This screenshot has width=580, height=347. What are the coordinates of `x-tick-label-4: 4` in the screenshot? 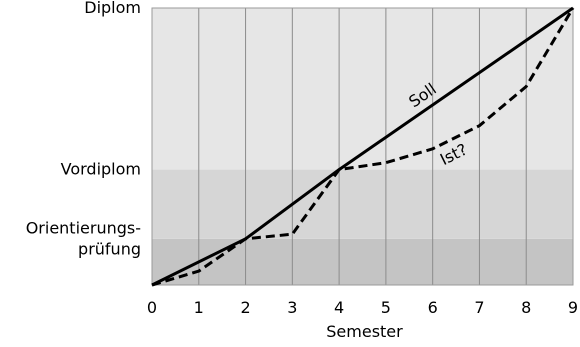 It's located at (339, 307).